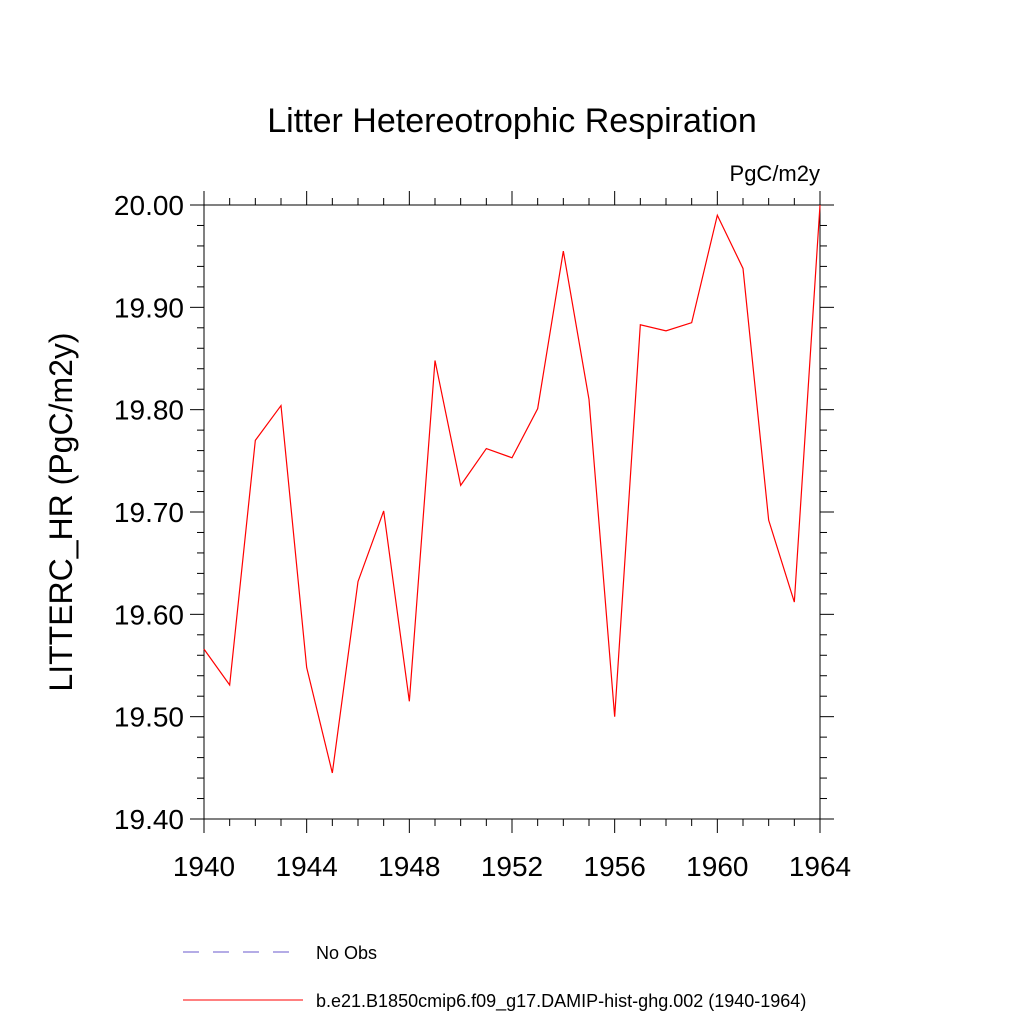  What do you see at coordinates (820, 866) in the screenshot?
I see `x-tick-label: 1964` at bounding box center [820, 866].